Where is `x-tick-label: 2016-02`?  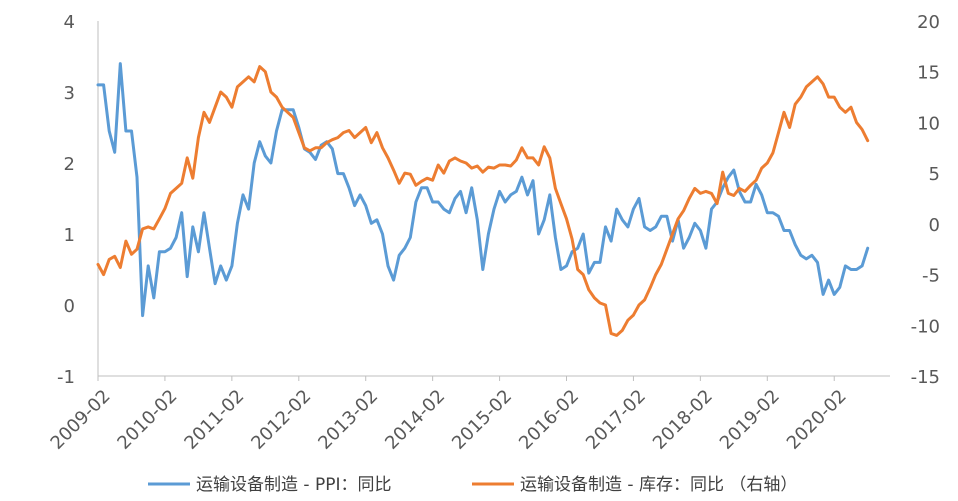
x-tick-label: 2016-02 is located at coordinates (549, 420).